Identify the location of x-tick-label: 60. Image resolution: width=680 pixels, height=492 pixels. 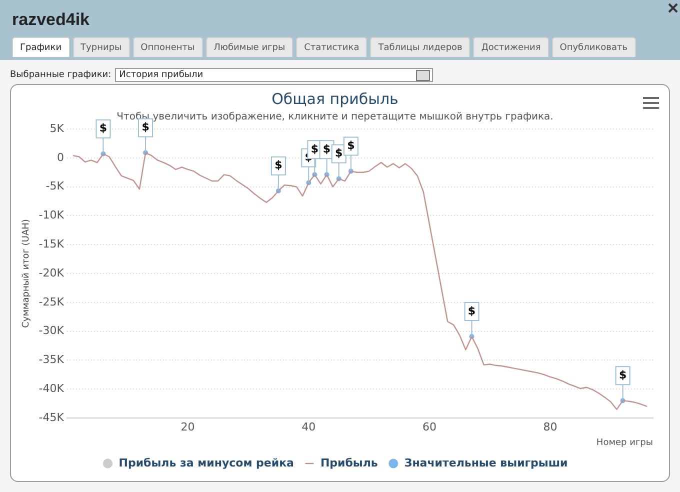
(429, 427).